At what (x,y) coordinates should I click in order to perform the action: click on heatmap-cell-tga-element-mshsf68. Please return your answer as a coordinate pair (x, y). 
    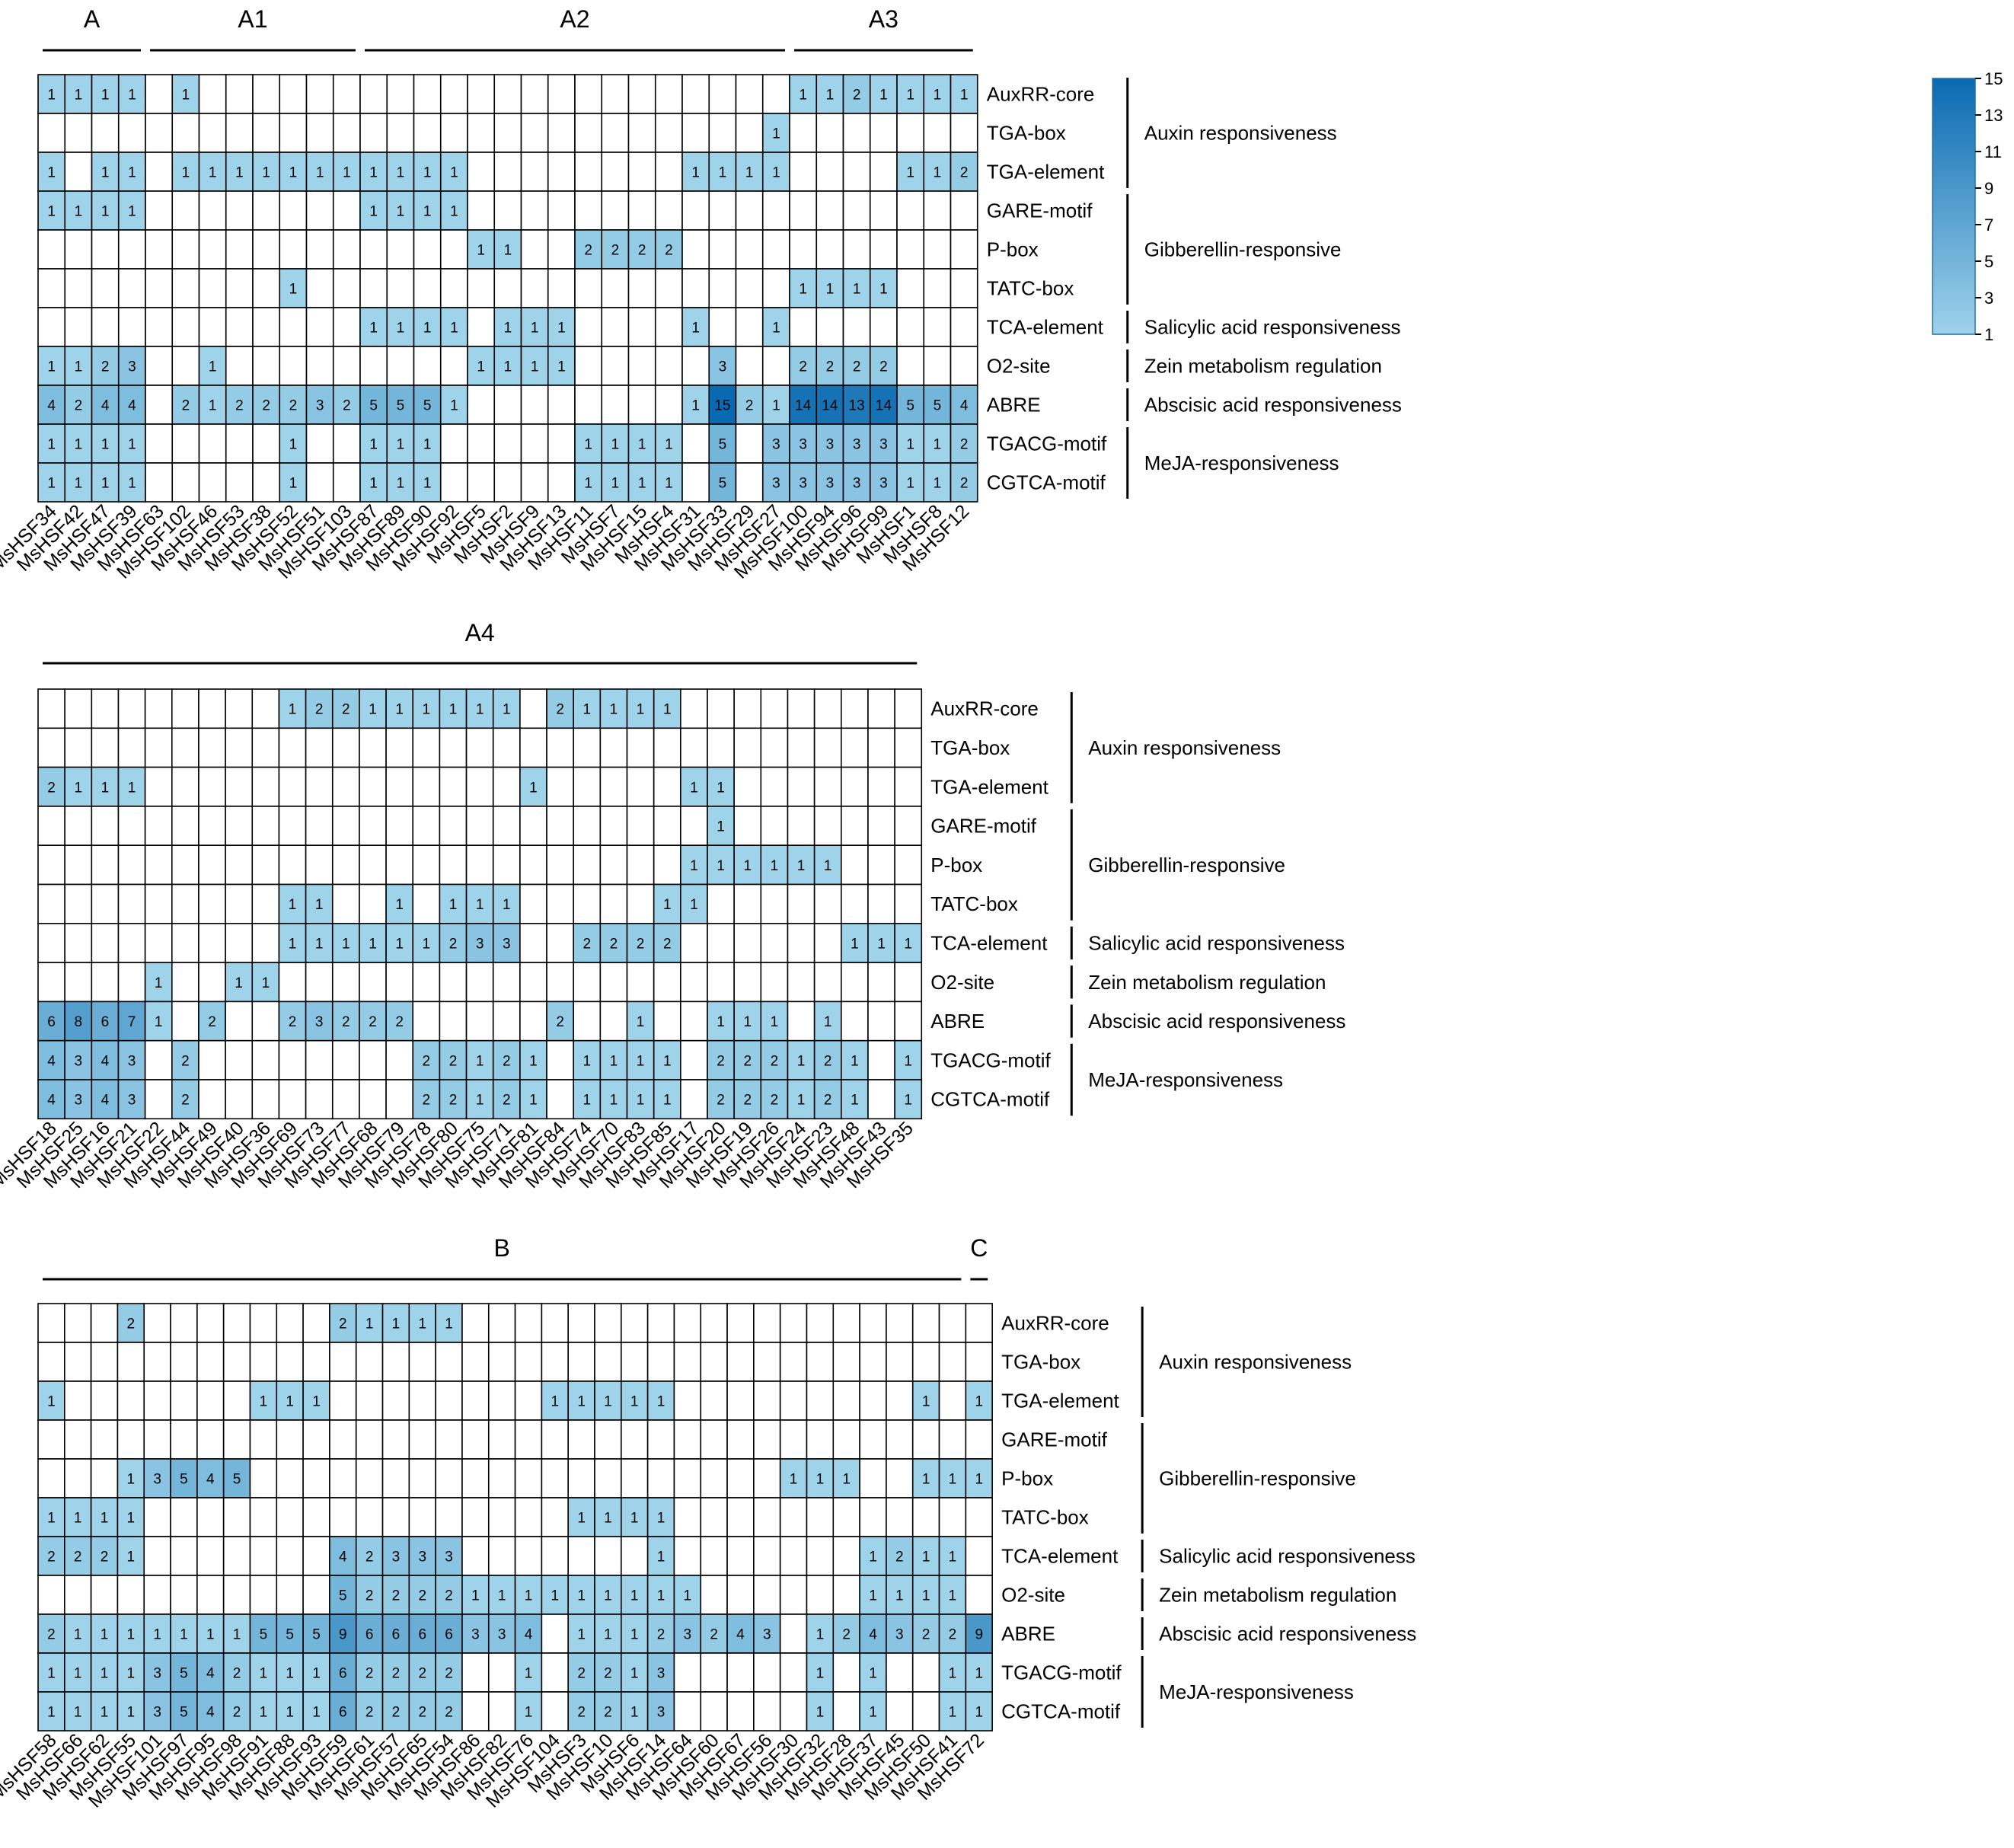
    Looking at the image, I should click on (373, 786).